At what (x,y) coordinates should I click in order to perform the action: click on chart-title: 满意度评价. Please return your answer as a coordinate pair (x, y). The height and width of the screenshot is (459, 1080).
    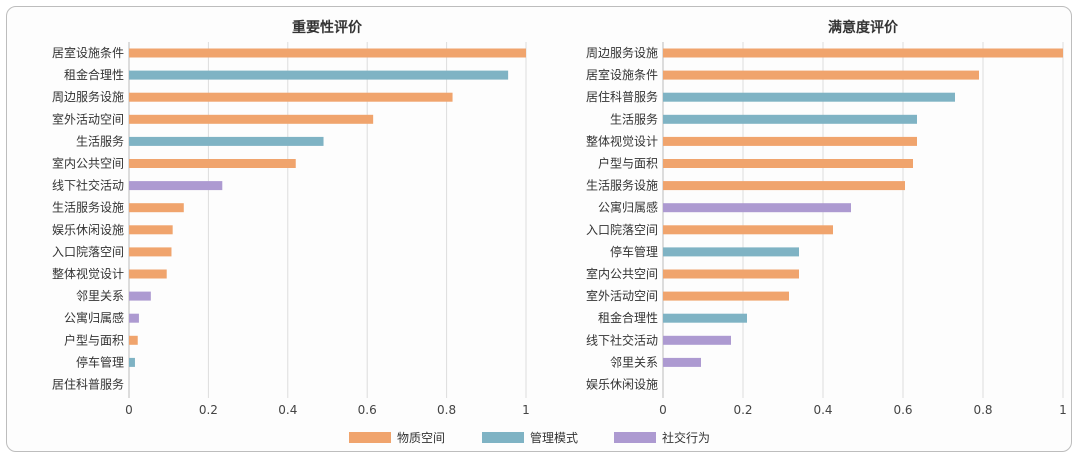
    Looking at the image, I should click on (863, 27).